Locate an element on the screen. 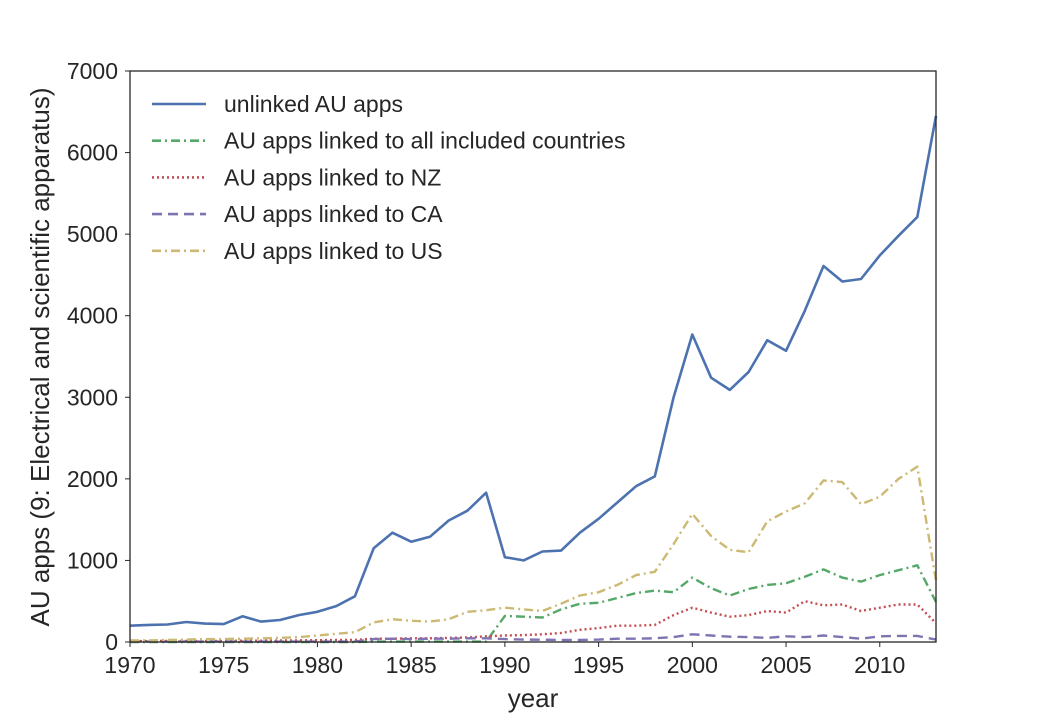 The height and width of the screenshot is (715, 1040). y-tick-label: 4000 is located at coordinates (92, 316).